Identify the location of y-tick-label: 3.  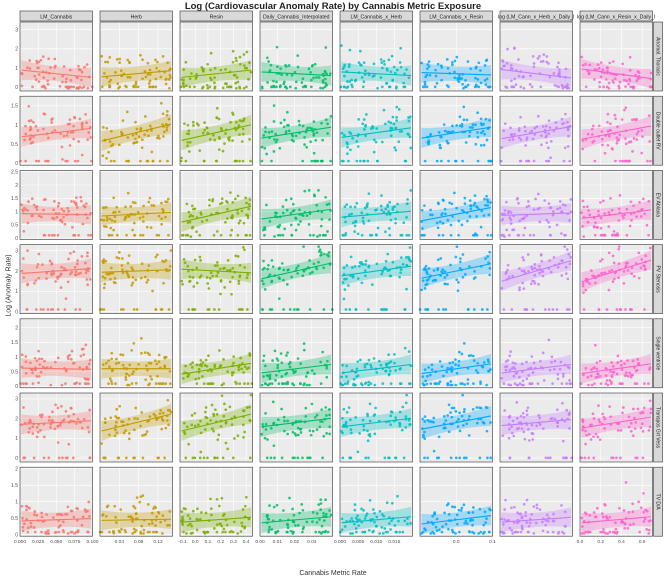
(16, 251).